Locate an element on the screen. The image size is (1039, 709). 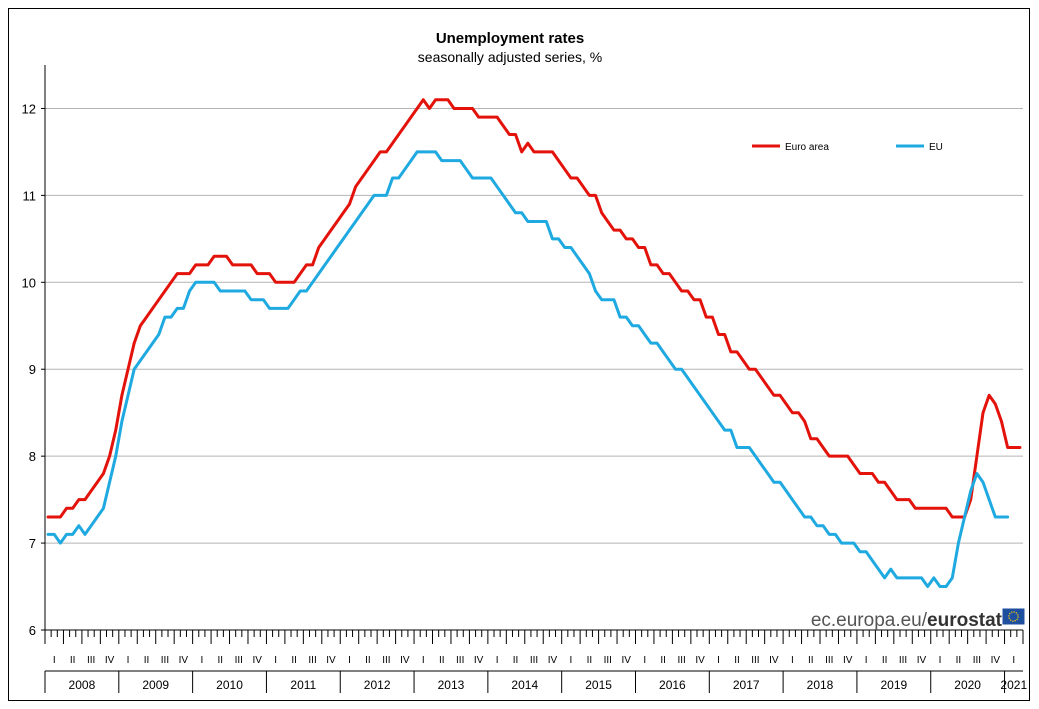
chart-title: Unemployment rates is located at coordinates (510, 38).